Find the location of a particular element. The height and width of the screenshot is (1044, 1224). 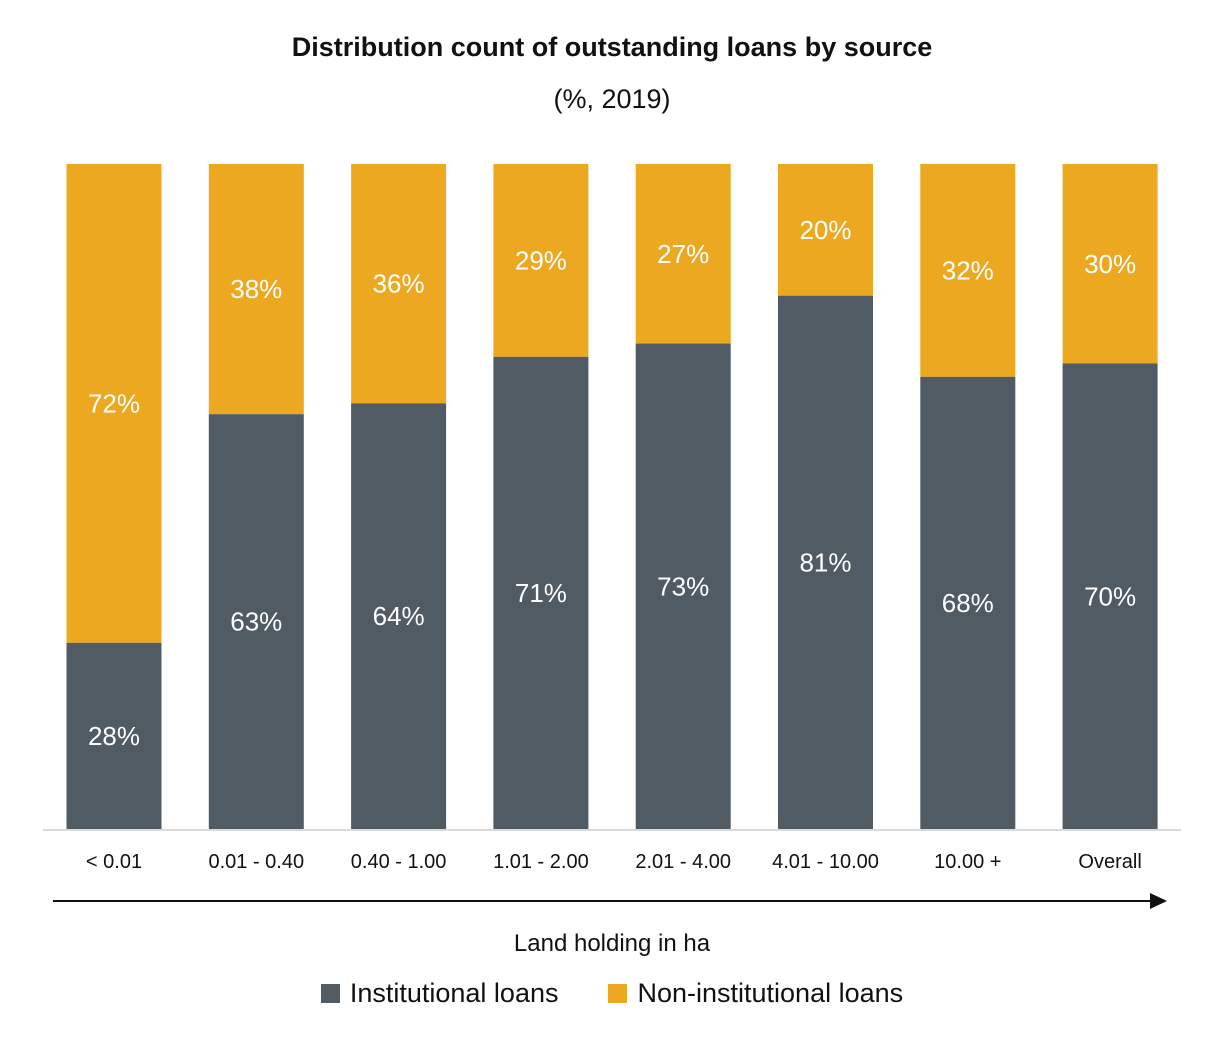

data-label-non-institutional: 38% is located at coordinates (256, 289).